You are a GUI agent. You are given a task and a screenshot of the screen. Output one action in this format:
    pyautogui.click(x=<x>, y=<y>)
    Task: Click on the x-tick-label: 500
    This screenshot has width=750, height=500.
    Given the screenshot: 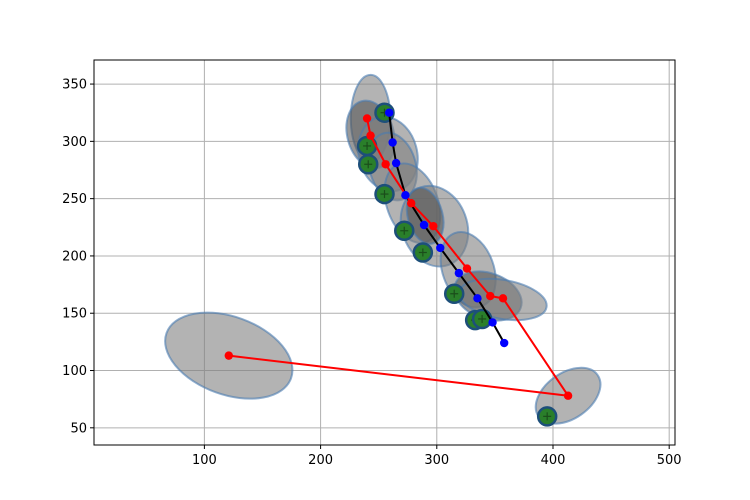 What is the action you would take?
    pyautogui.click(x=669, y=460)
    